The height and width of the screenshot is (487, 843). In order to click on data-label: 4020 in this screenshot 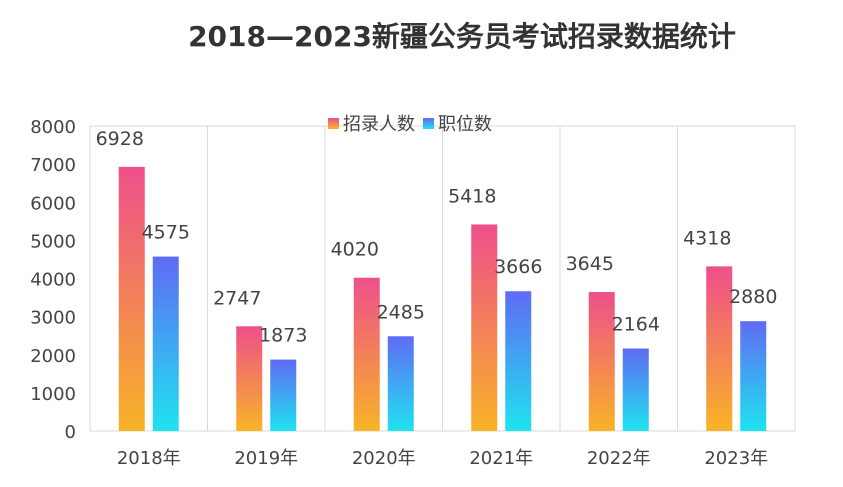, I will do `click(355, 250)`.